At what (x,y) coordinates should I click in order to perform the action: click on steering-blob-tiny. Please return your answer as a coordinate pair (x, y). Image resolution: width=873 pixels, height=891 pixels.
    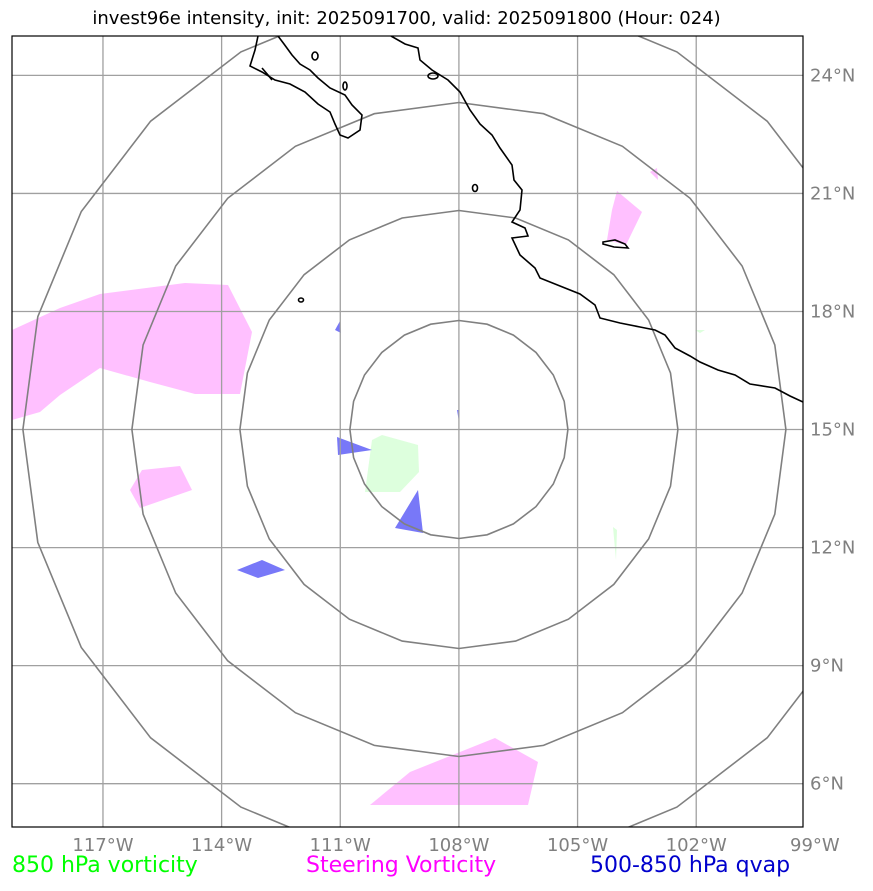
    Looking at the image, I should click on (654, 174).